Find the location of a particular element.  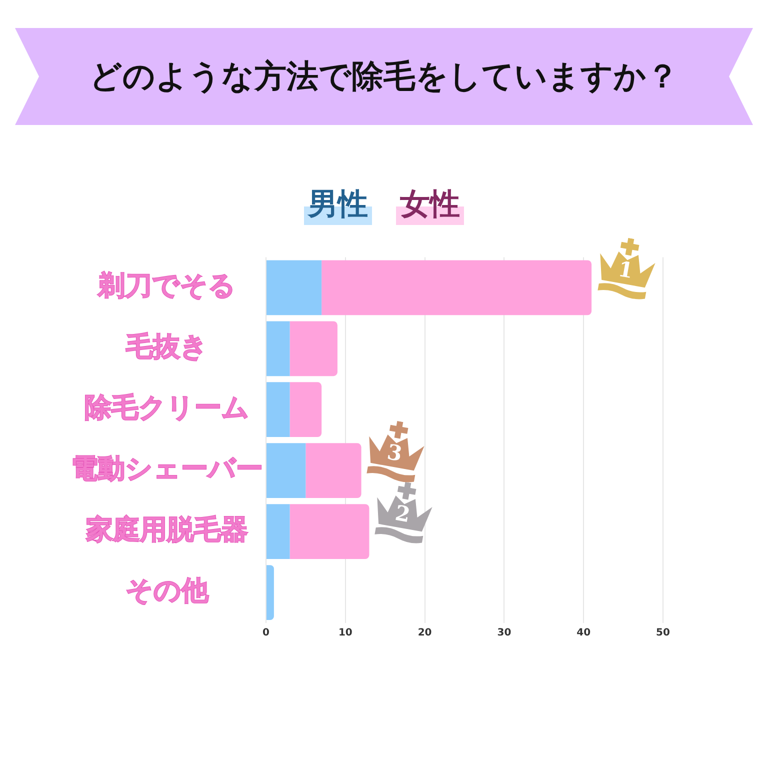

y-tick-label: 毛抜き is located at coordinates (166, 347).